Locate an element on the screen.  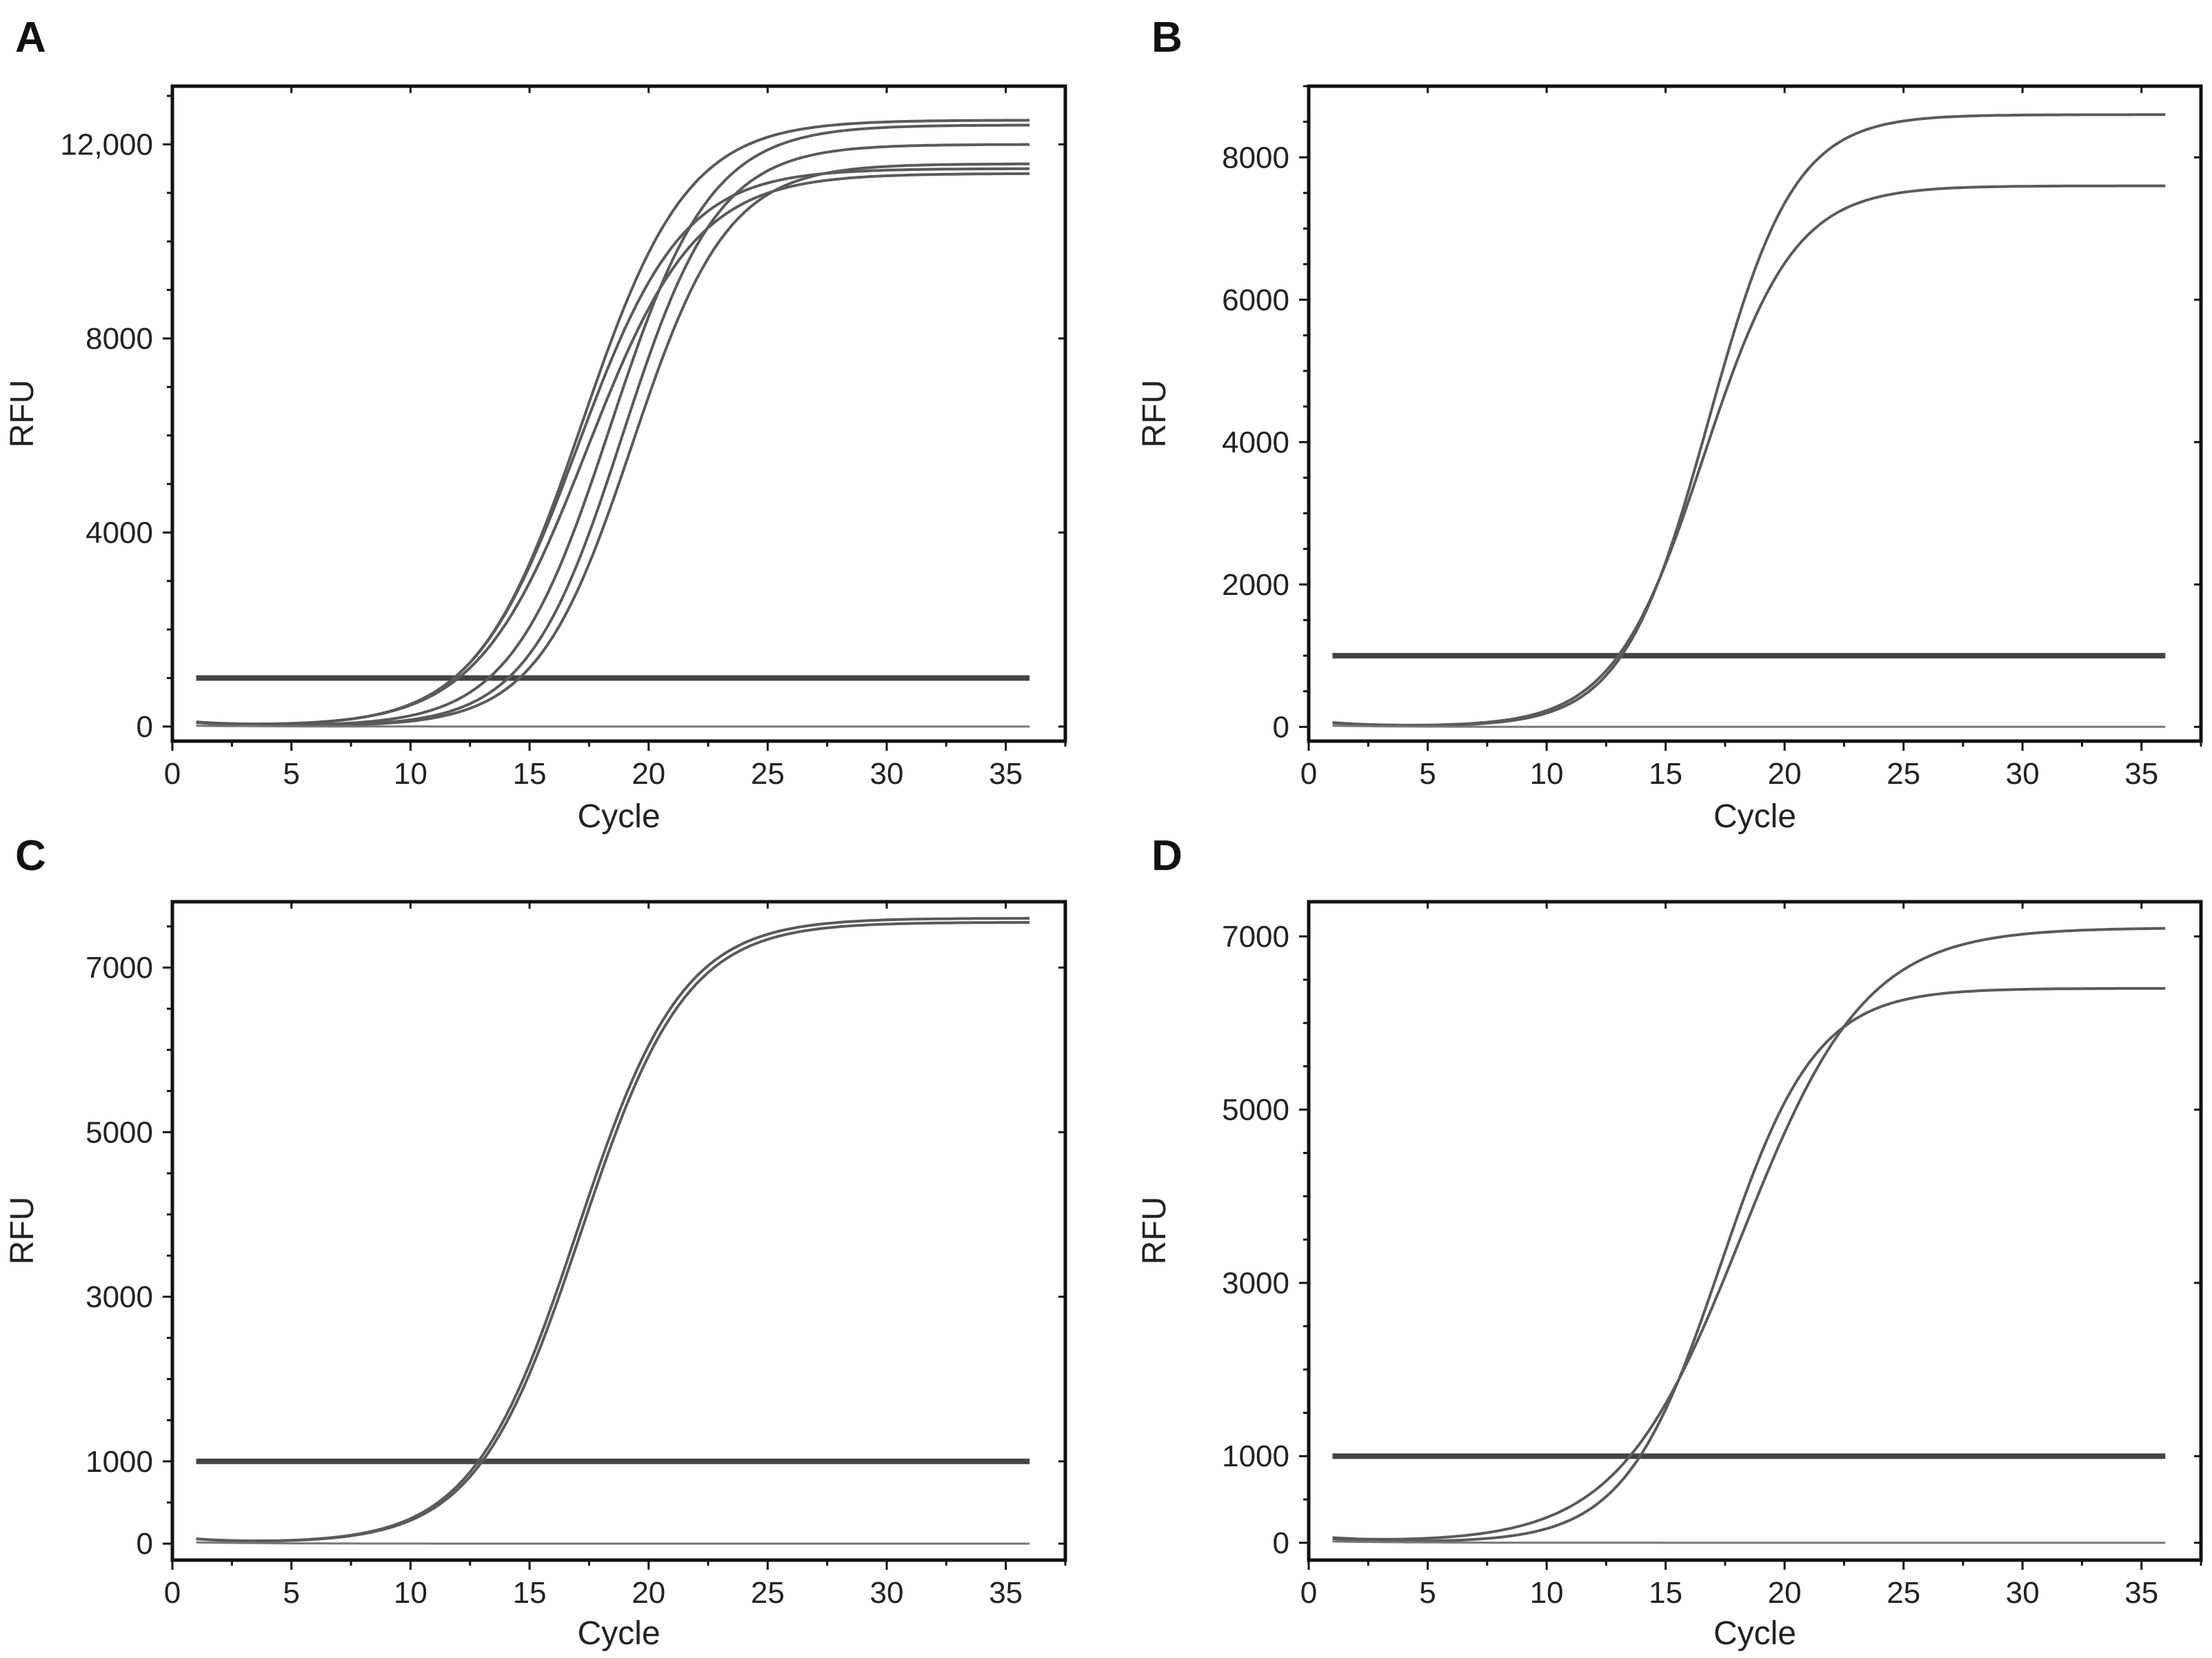
y-tick-label: 12,000 is located at coordinates (106, 144).